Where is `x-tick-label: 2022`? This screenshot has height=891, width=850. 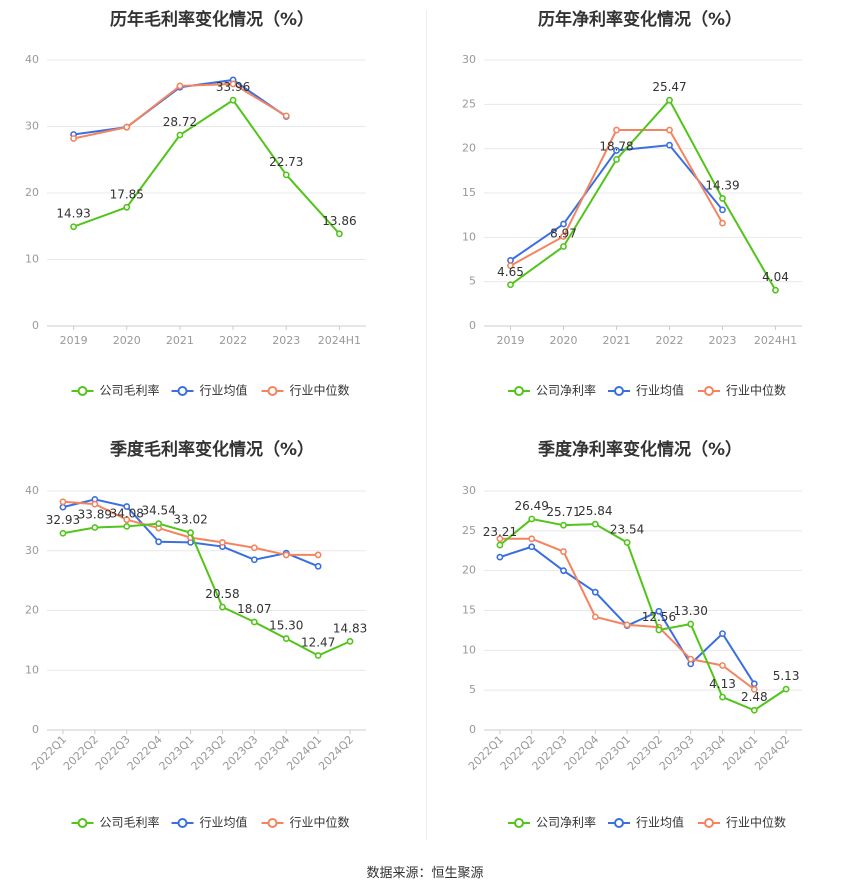 x-tick-label: 2022 is located at coordinates (670, 340).